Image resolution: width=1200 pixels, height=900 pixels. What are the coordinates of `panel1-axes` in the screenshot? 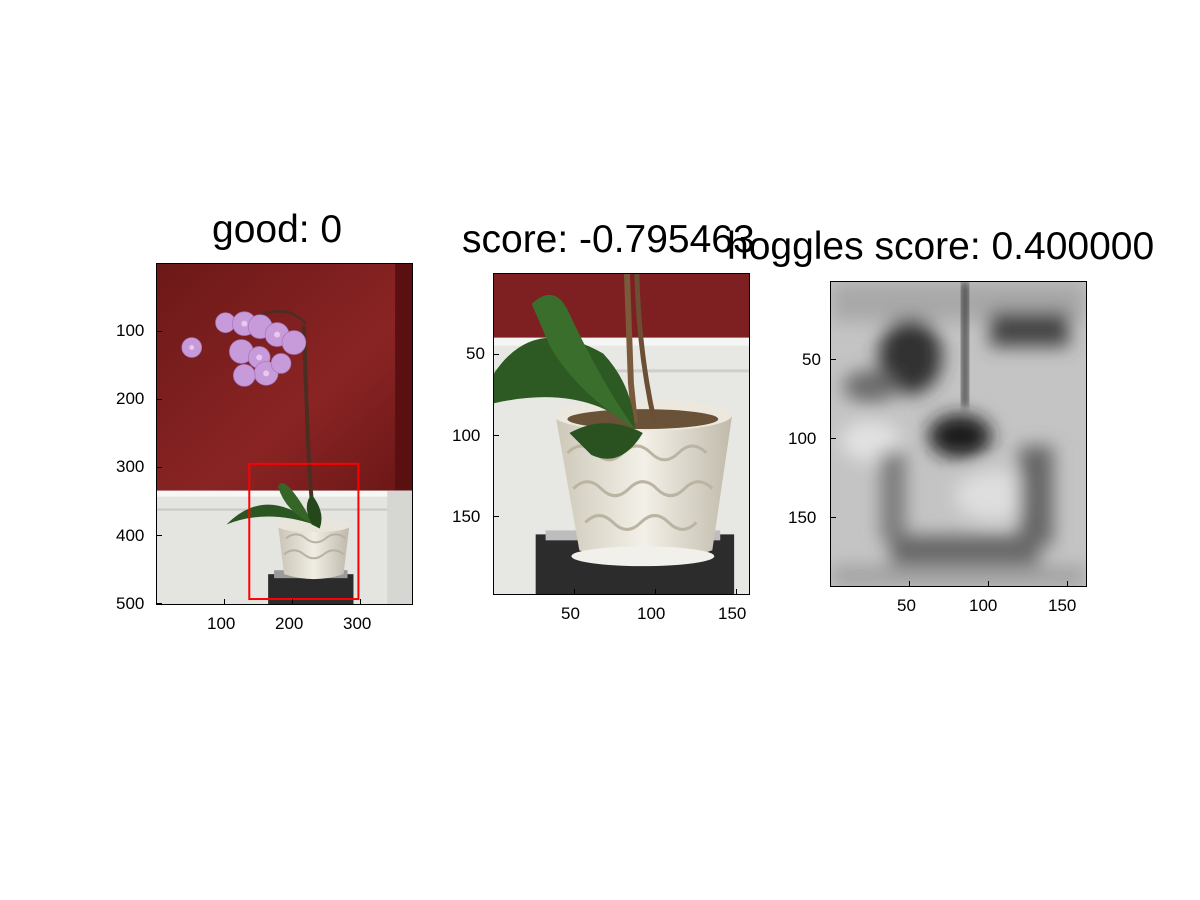 It's located at (284, 434).